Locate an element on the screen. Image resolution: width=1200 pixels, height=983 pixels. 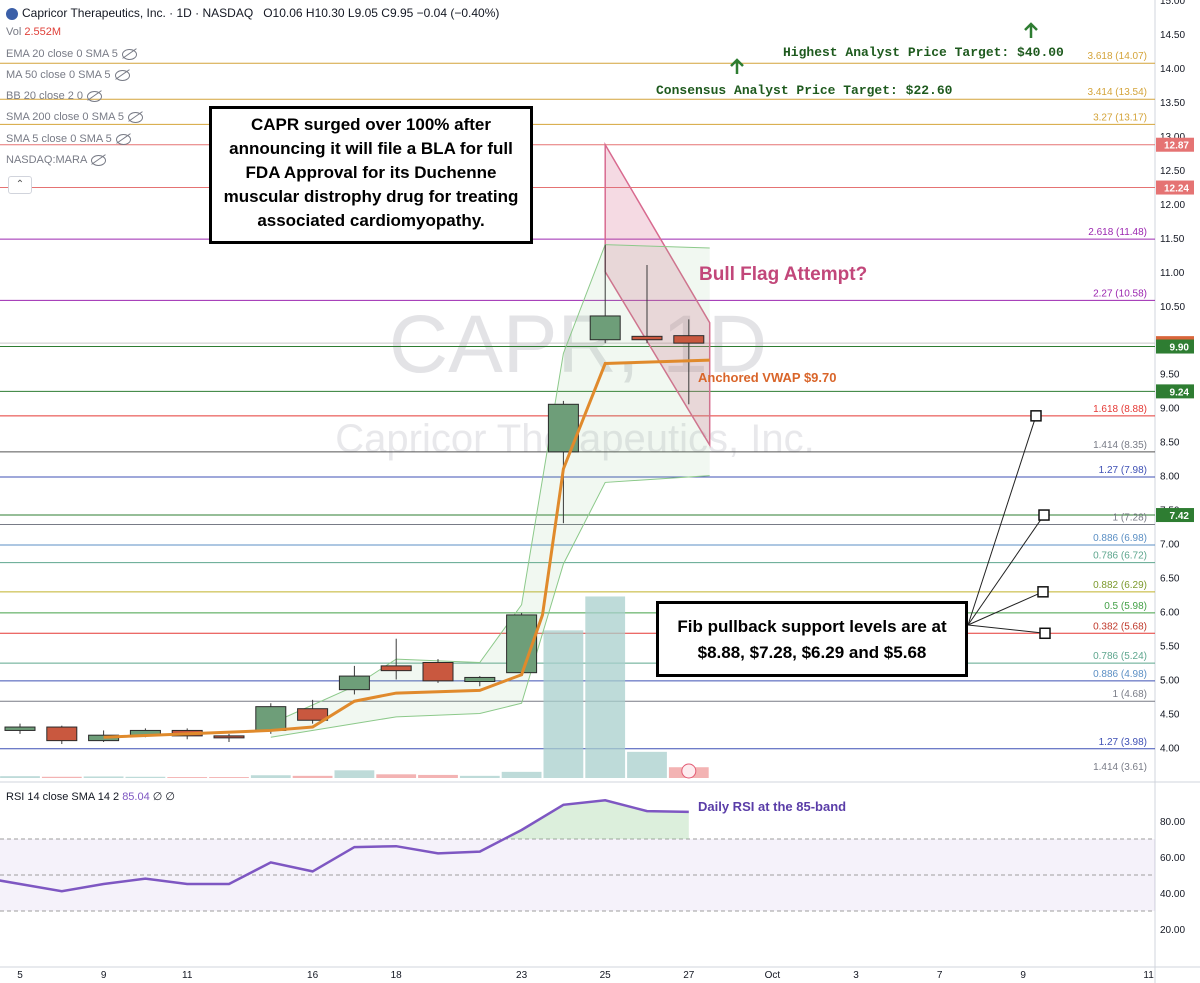
price-tick-label: 12.00 is located at coordinates (1172, 205).